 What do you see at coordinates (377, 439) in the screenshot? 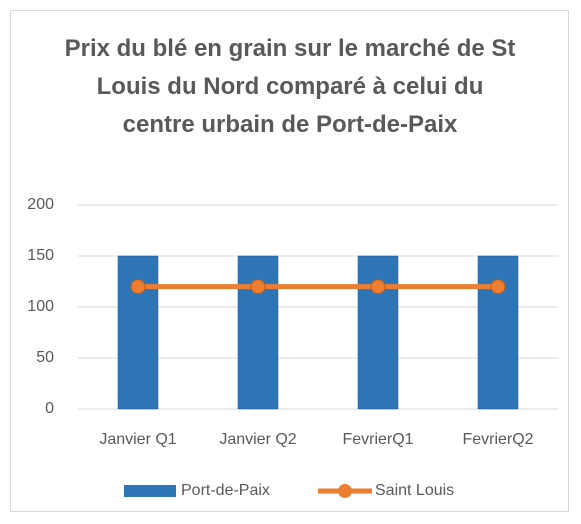
I see `x-tick-label: FevrierQ1` at bounding box center [377, 439].